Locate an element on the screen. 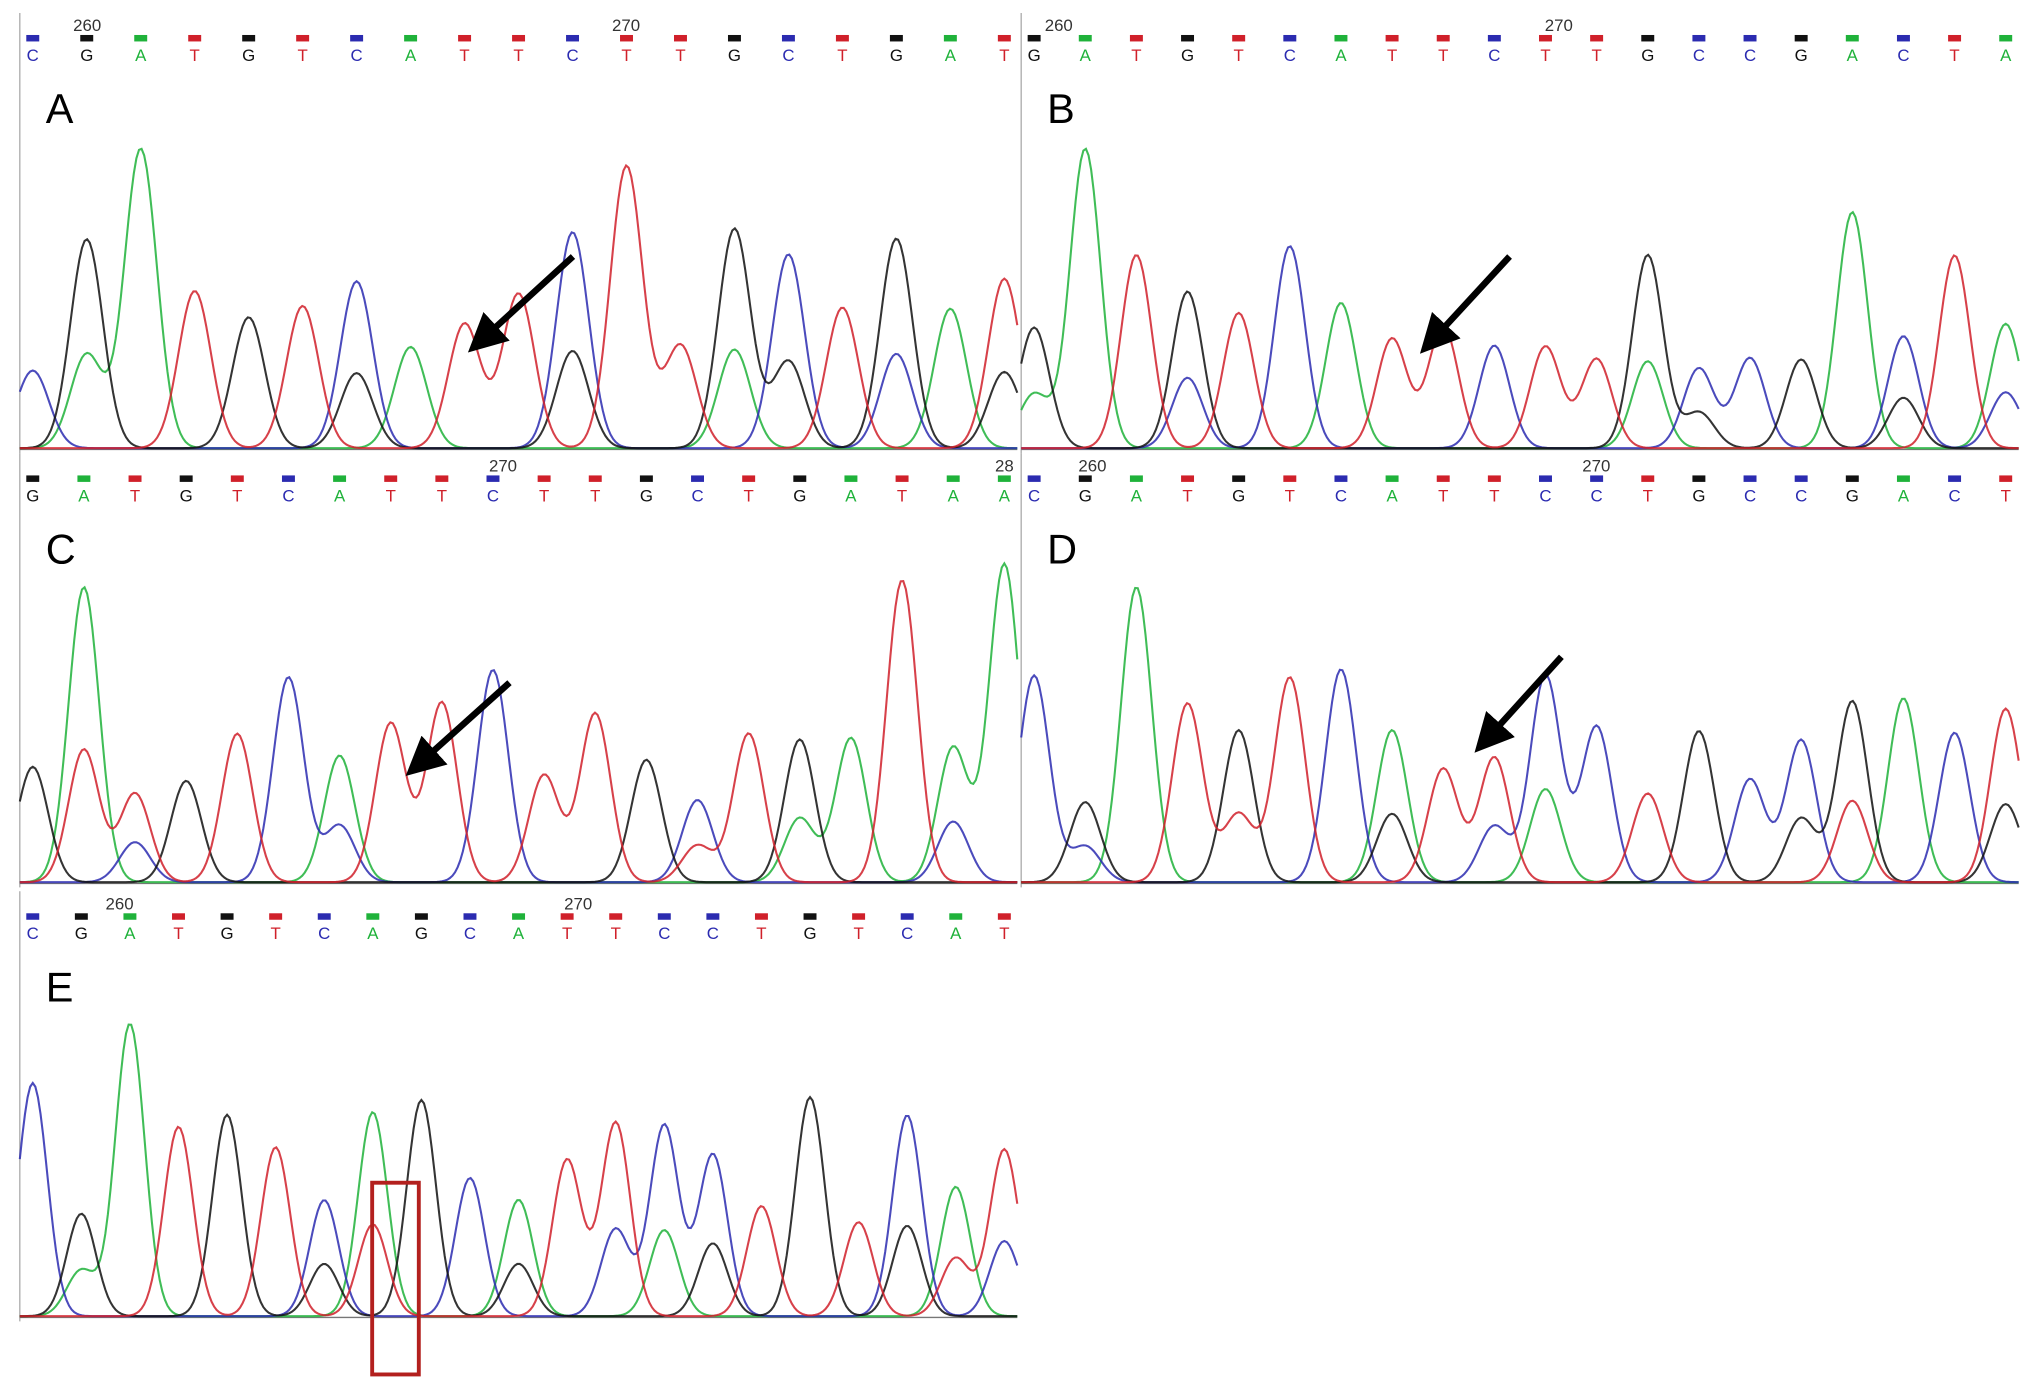 The height and width of the screenshot is (1390, 2032). panel-label: D is located at coordinates (1062, 549).